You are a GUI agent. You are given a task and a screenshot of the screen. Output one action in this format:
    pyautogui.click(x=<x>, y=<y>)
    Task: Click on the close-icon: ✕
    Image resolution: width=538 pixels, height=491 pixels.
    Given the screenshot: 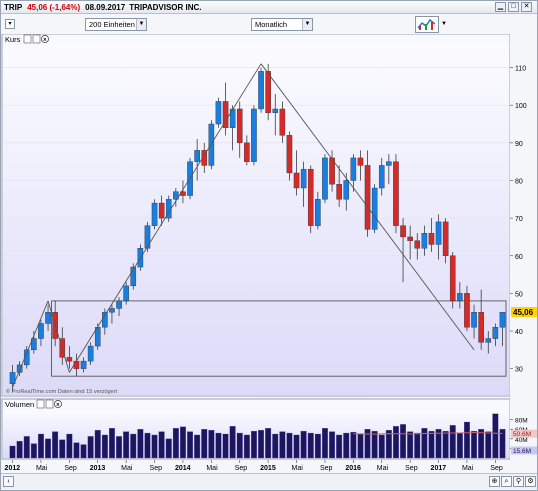 What is the action you would take?
    pyautogui.click(x=526, y=7)
    